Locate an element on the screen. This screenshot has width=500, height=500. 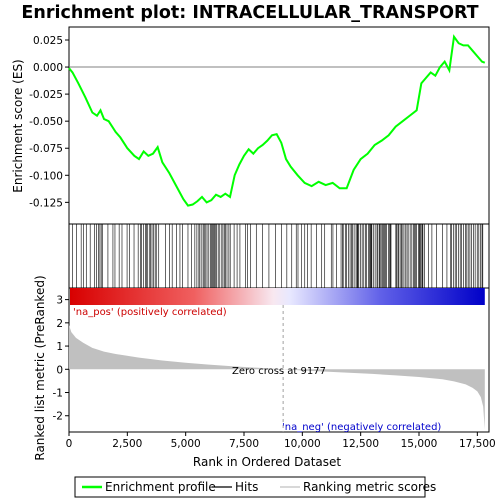
legend-label: Hits is located at coordinates (246, 487).